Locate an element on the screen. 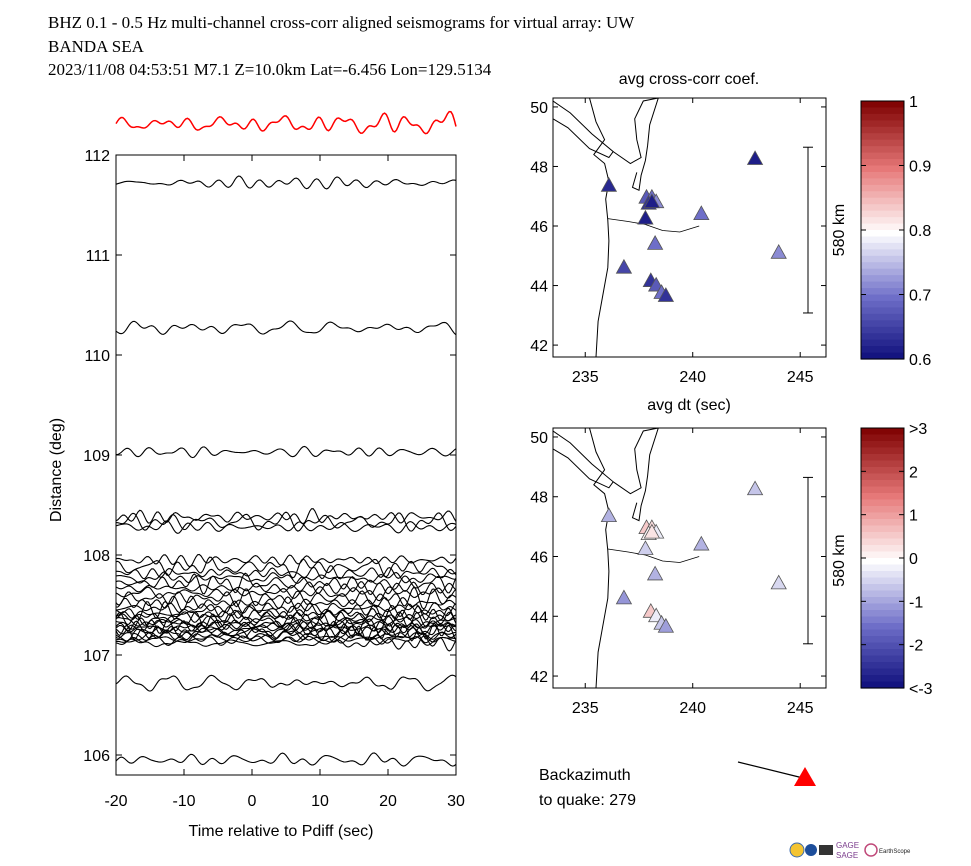 The width and height of the screenshot is (971, 866). colorbar-label: <-3 is located at coordinates (921, 689).